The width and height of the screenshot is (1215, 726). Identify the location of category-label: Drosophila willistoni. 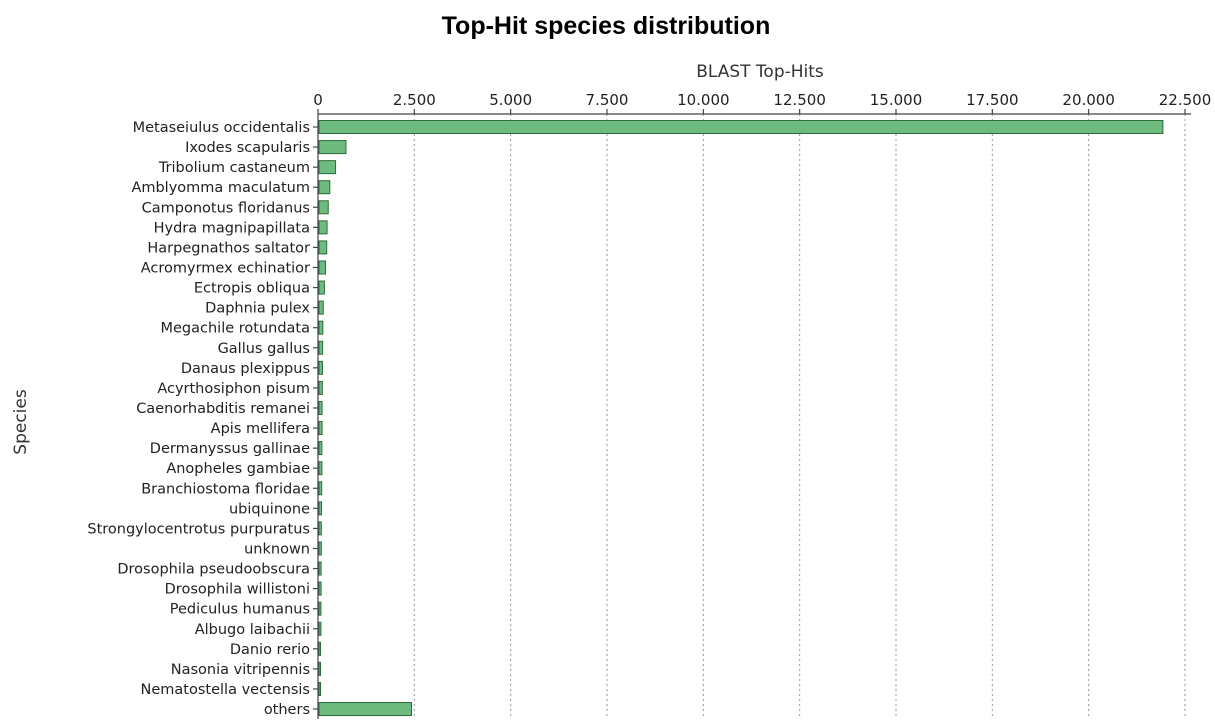
(237, 590).